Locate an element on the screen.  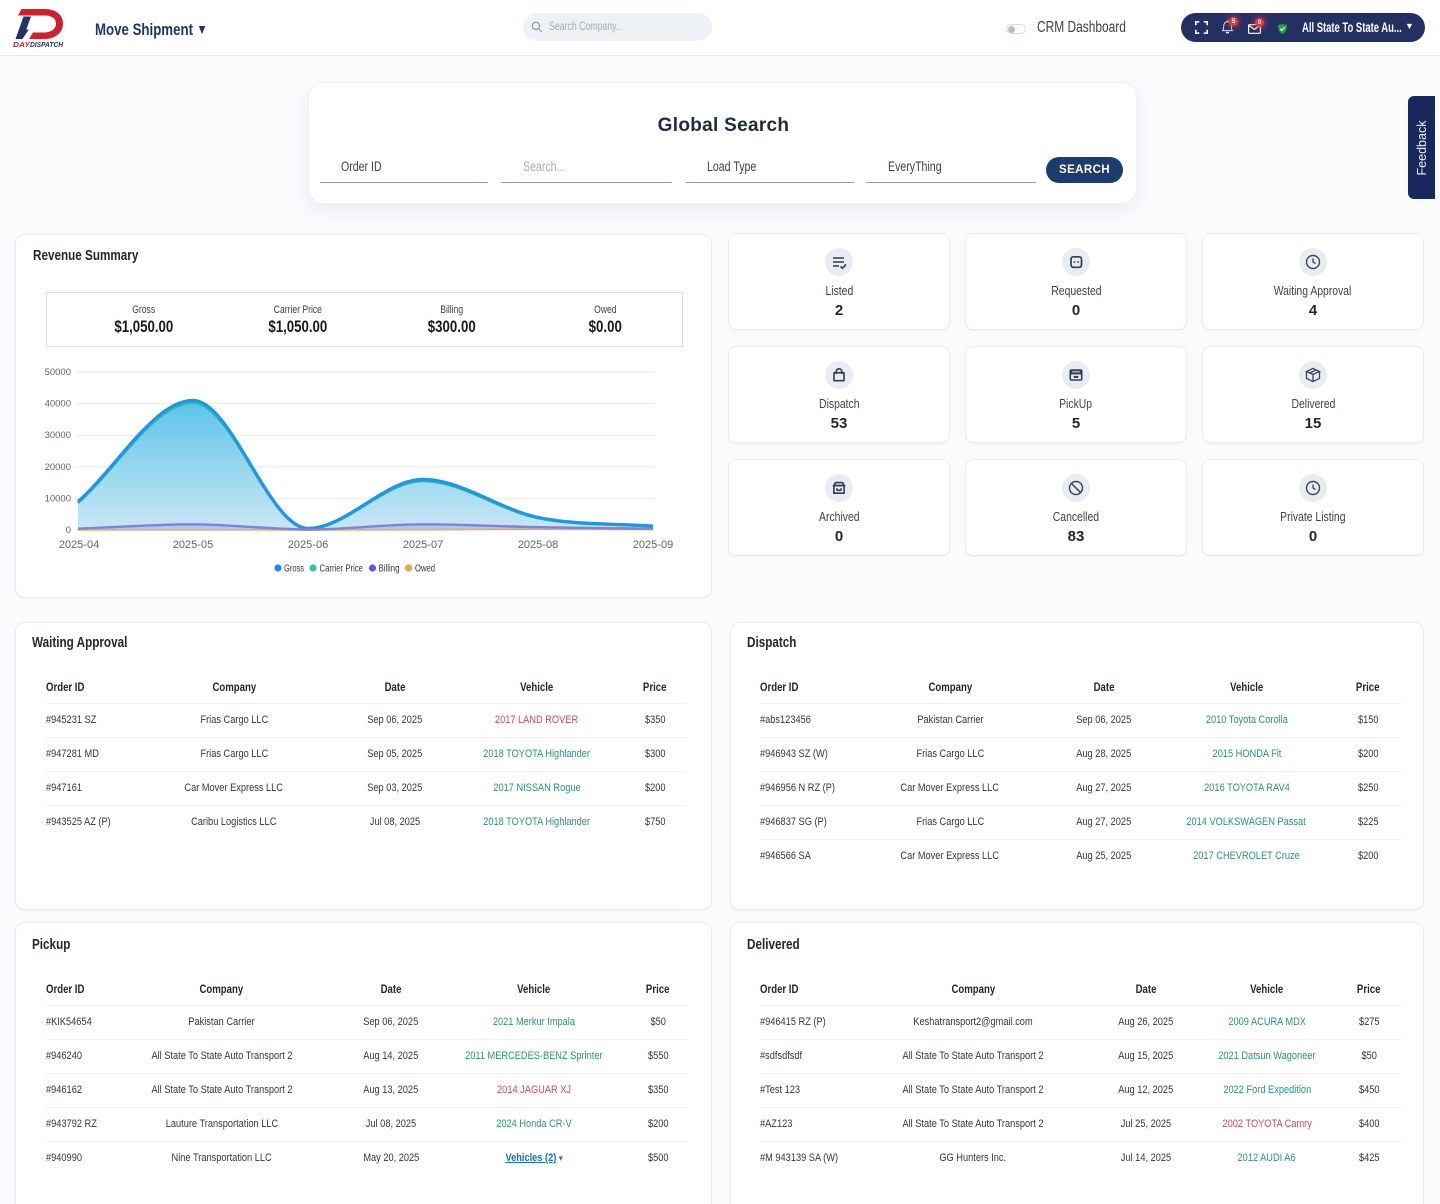
svg-text: Gross is located at coordinates (294, 569).